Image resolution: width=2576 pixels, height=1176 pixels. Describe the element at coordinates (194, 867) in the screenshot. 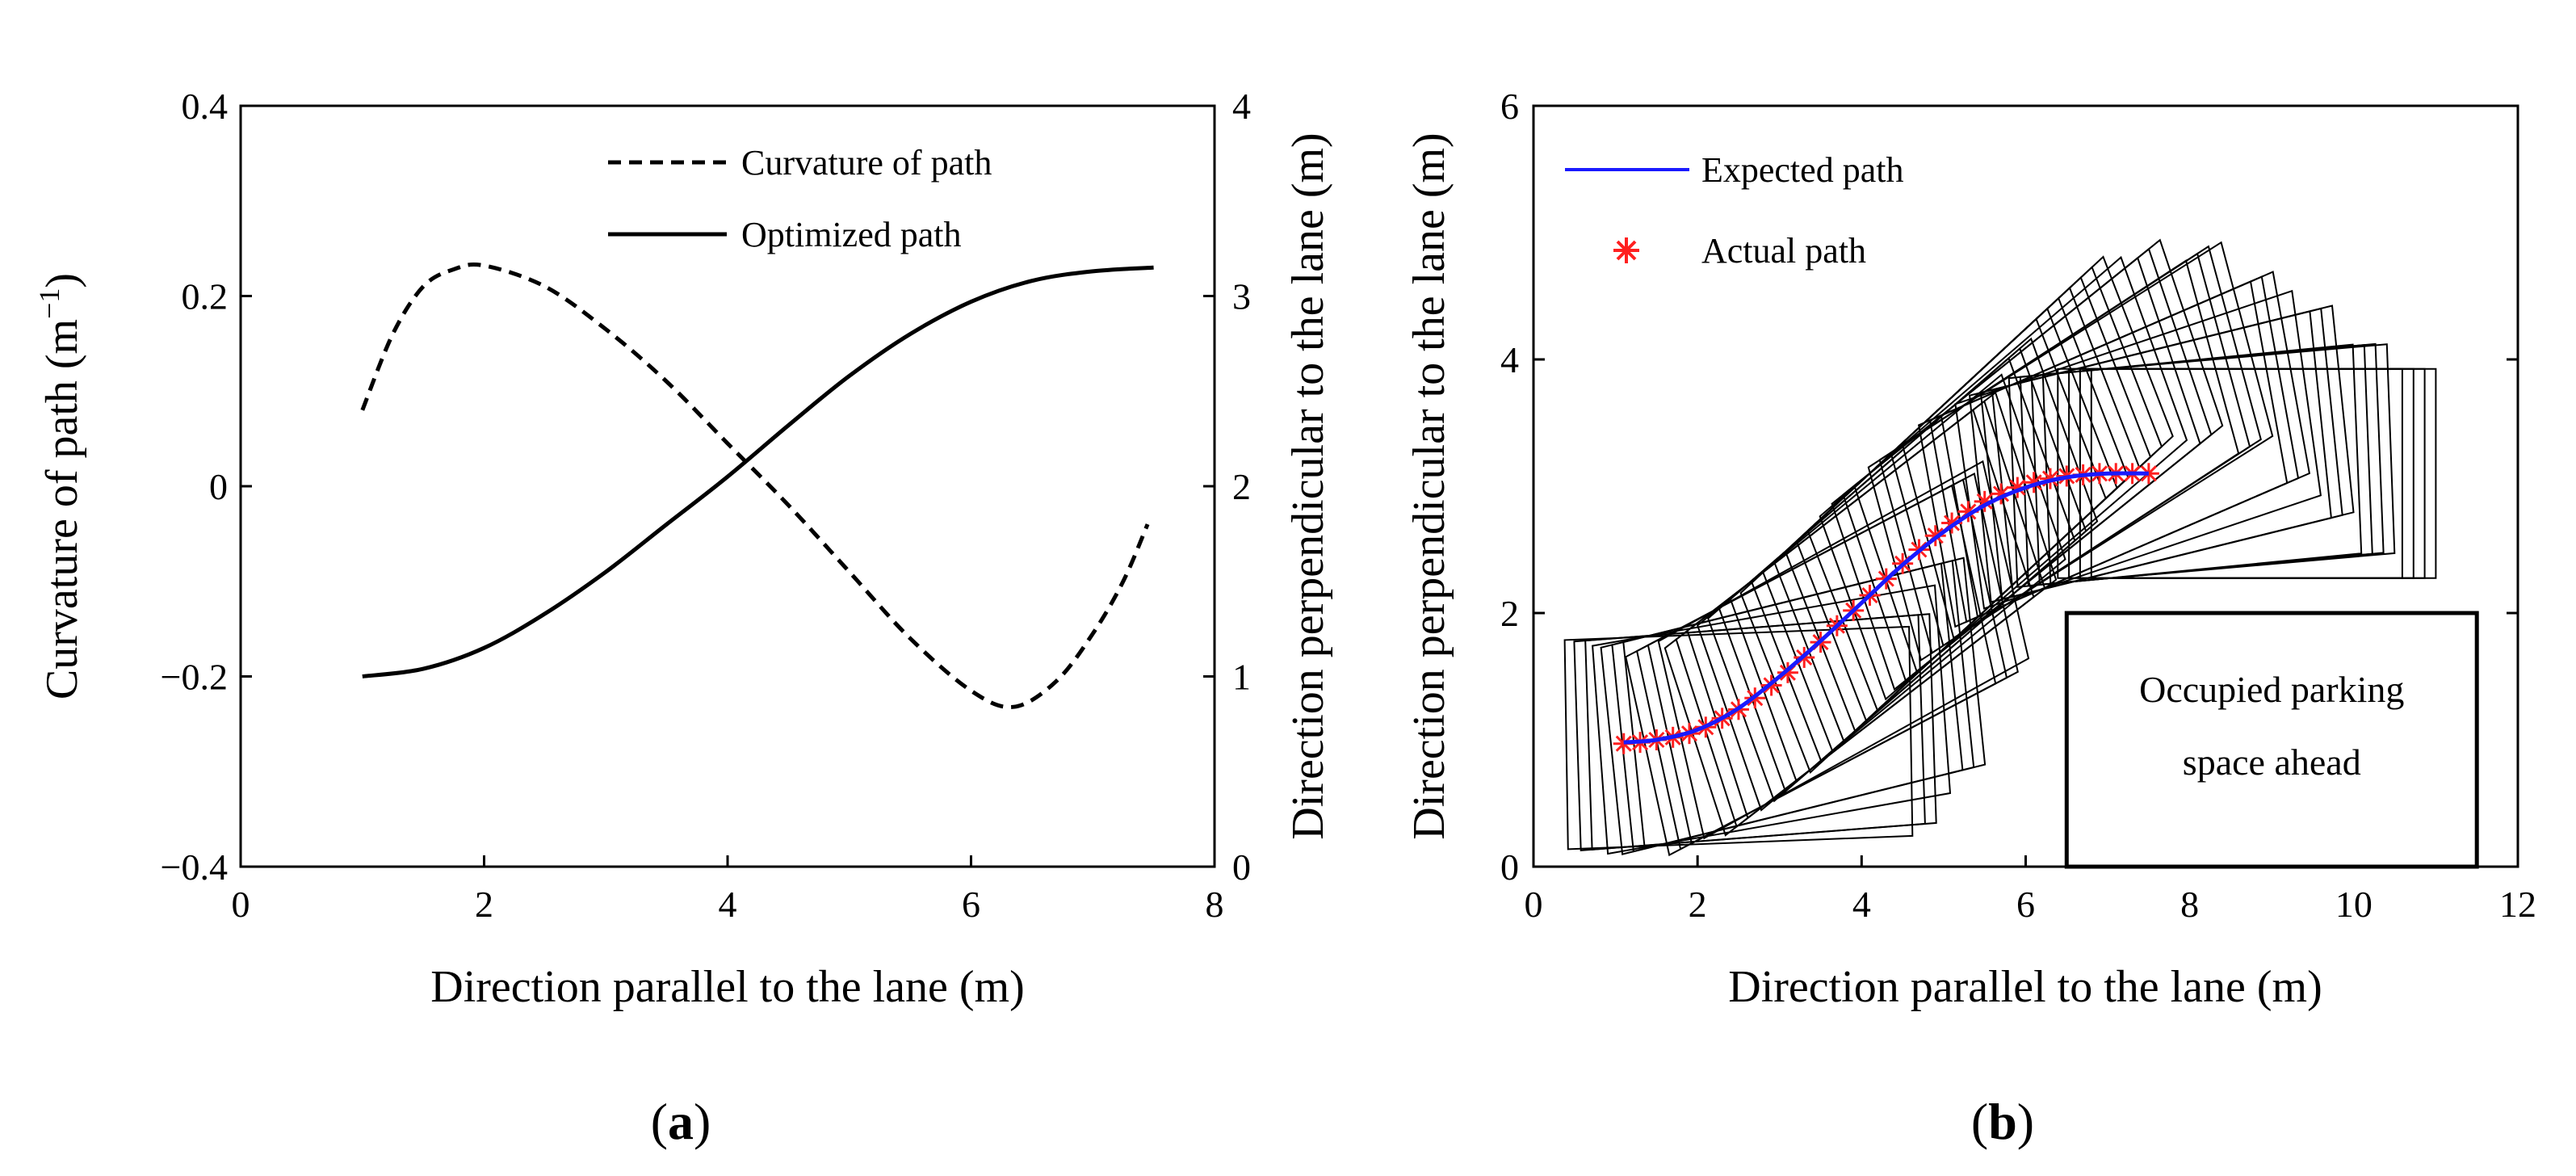

I see `left-y-tick-label: −0.4` at that location.